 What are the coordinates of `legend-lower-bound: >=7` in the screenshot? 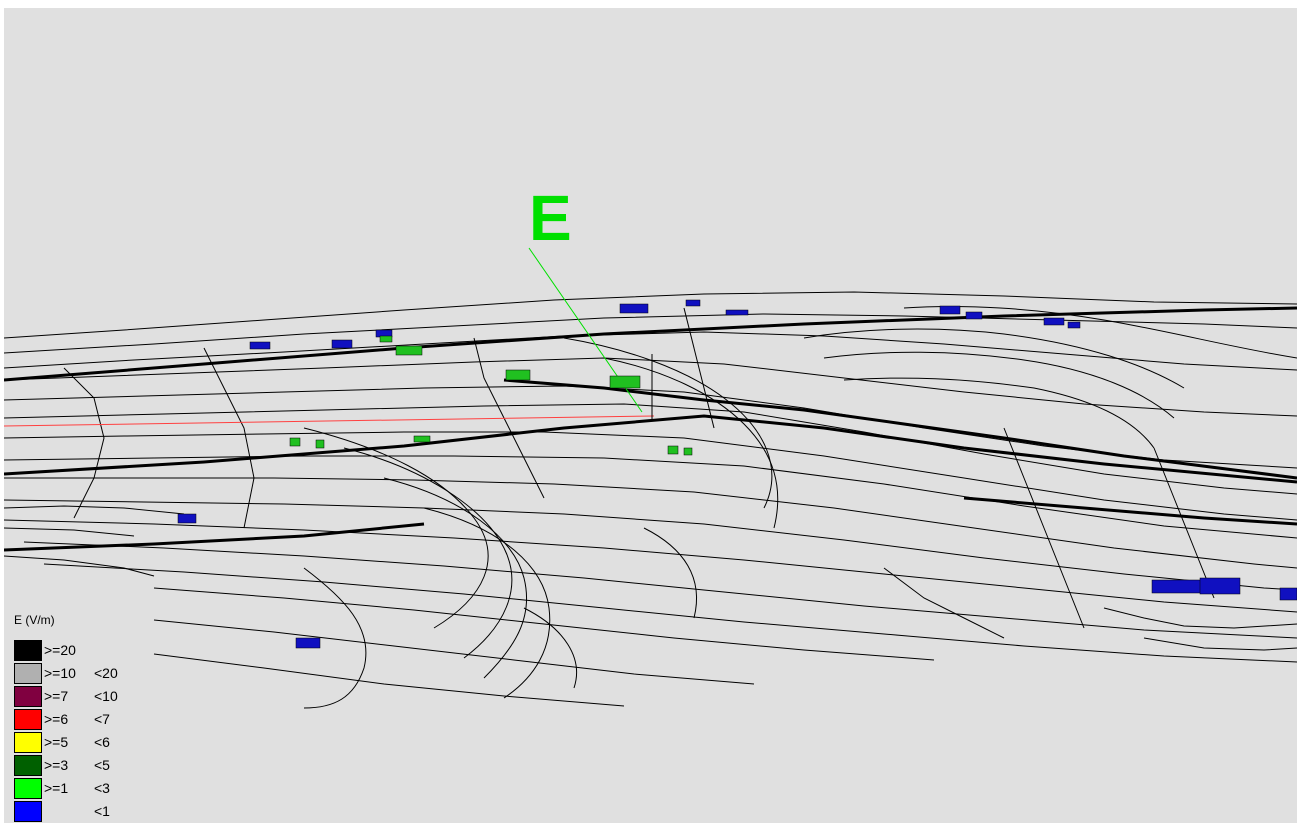 It's located at (56, 696).